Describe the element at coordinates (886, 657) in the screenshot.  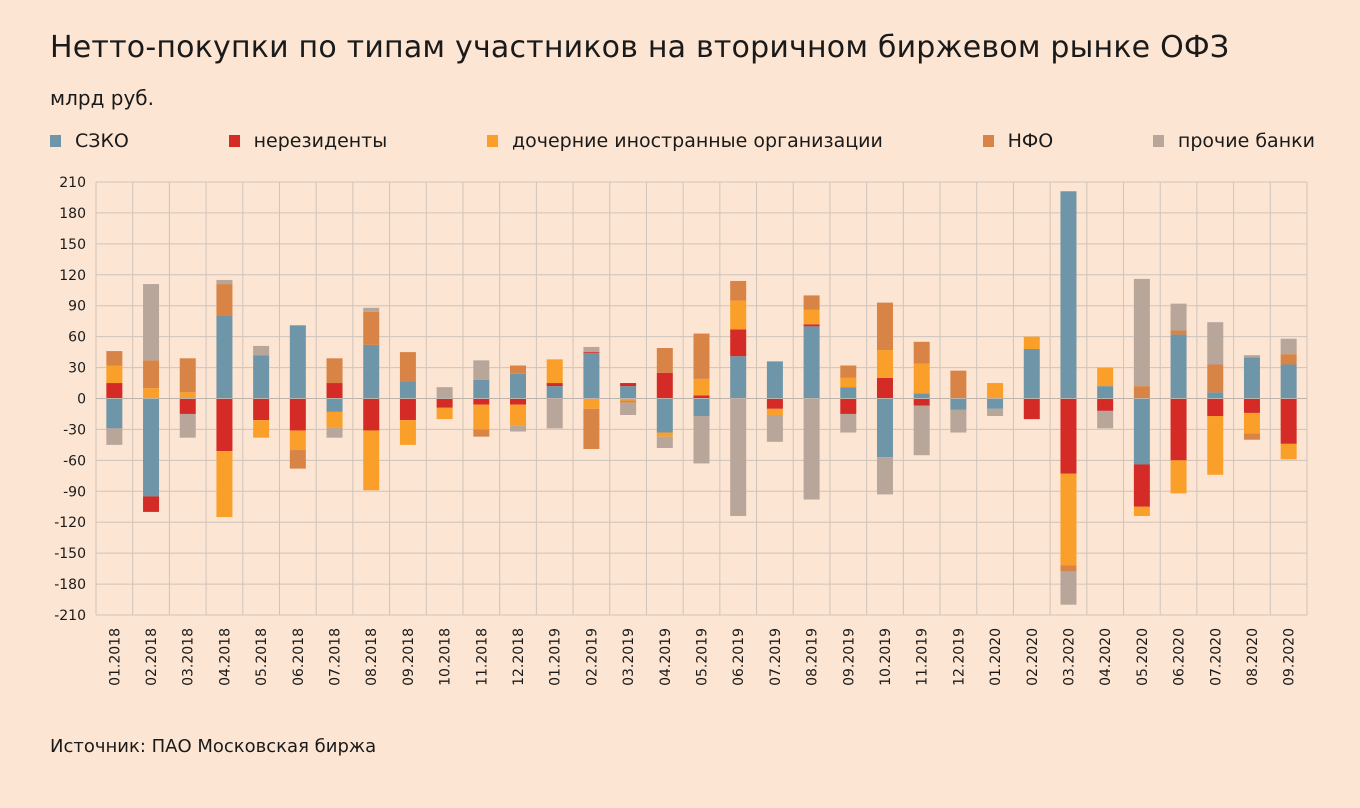
I see `x-tick-label: 10.2019` at that location.